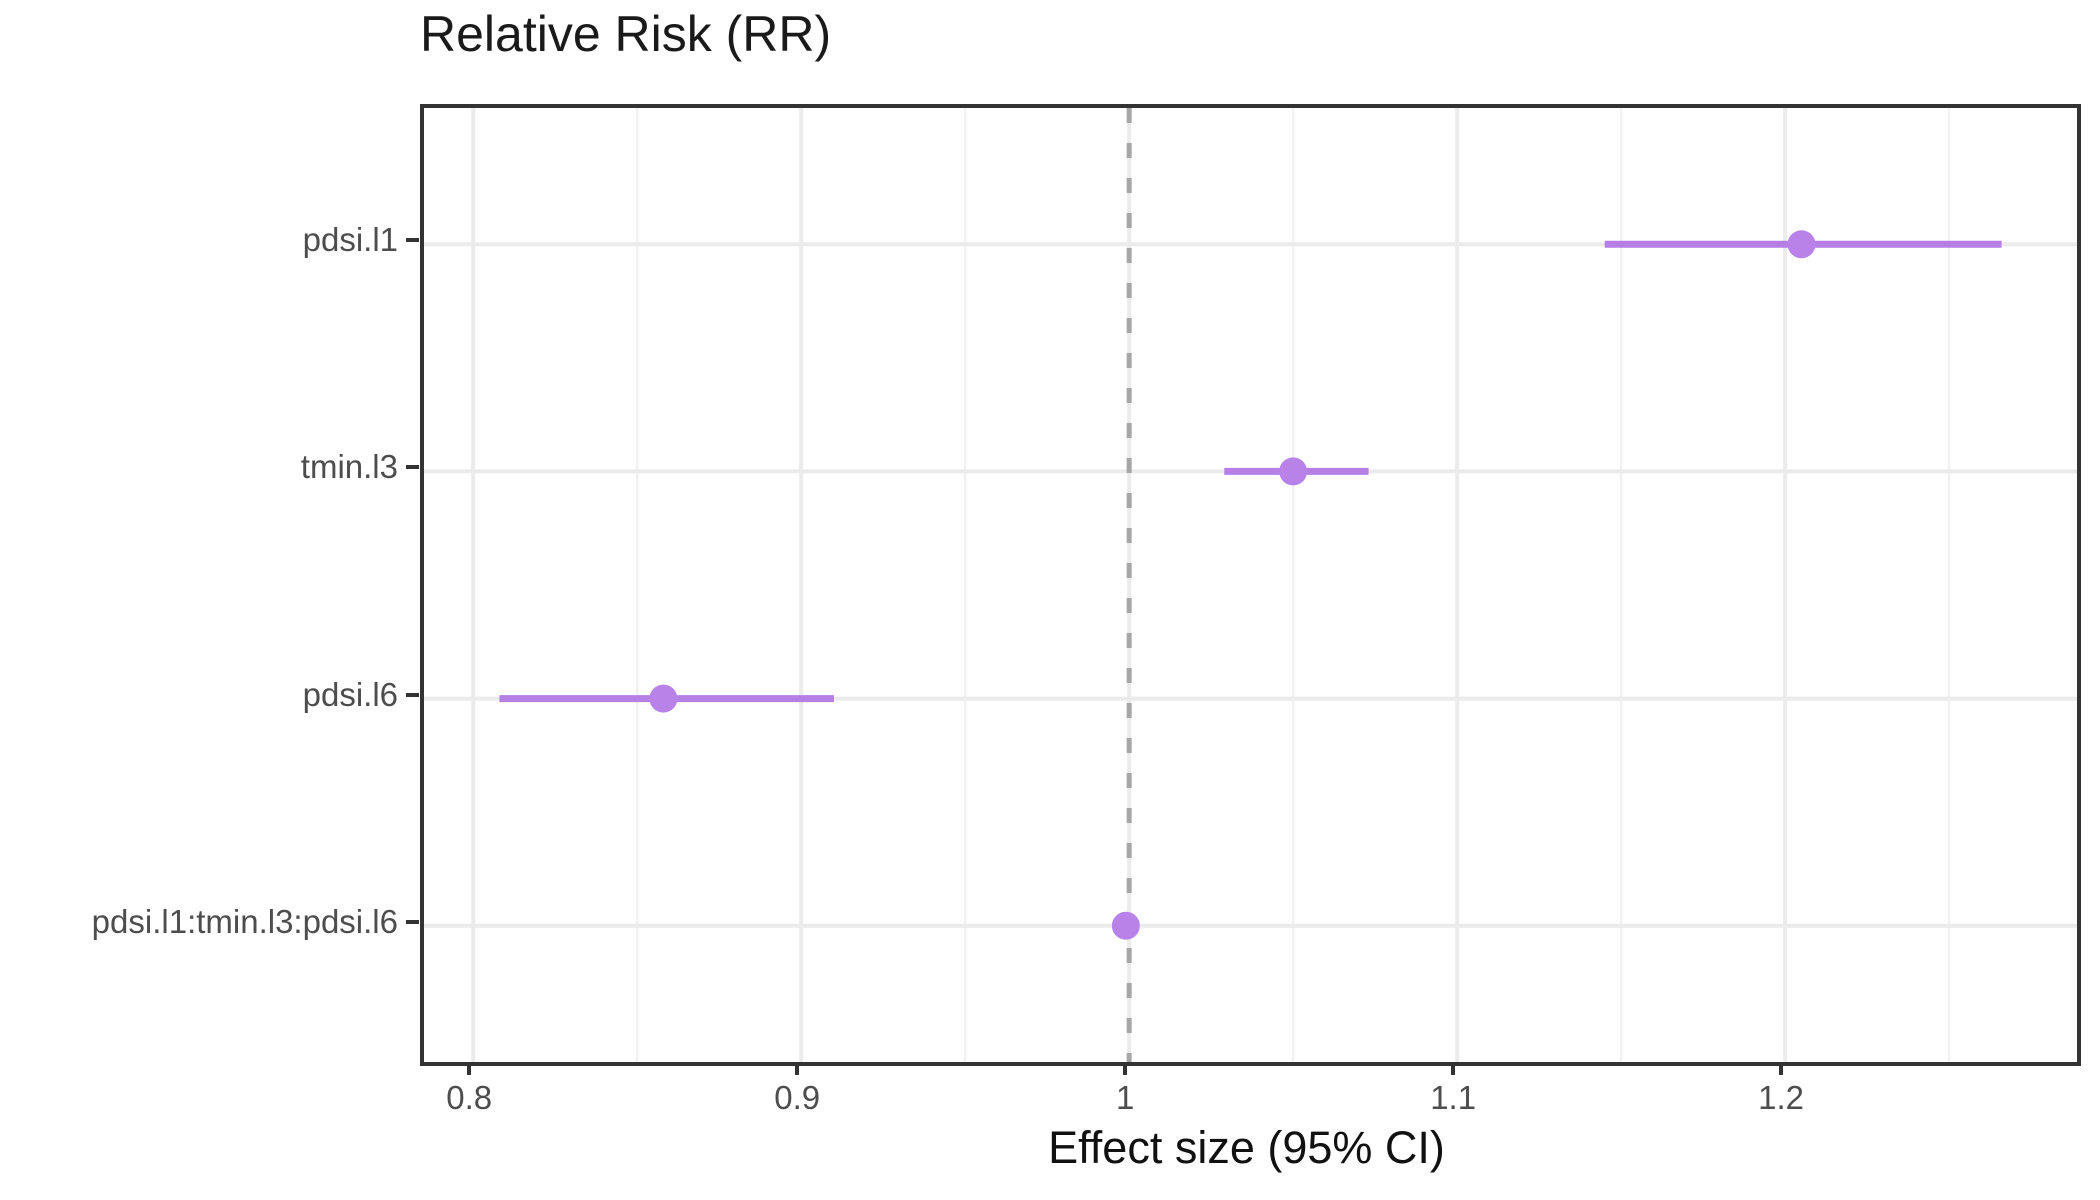 The image size is (2100, 1200). What do you see at coordinates (350, 694) in the screenshot?
I see `y-axis-label: pdsi.l6` at bounding box center [350, 694].